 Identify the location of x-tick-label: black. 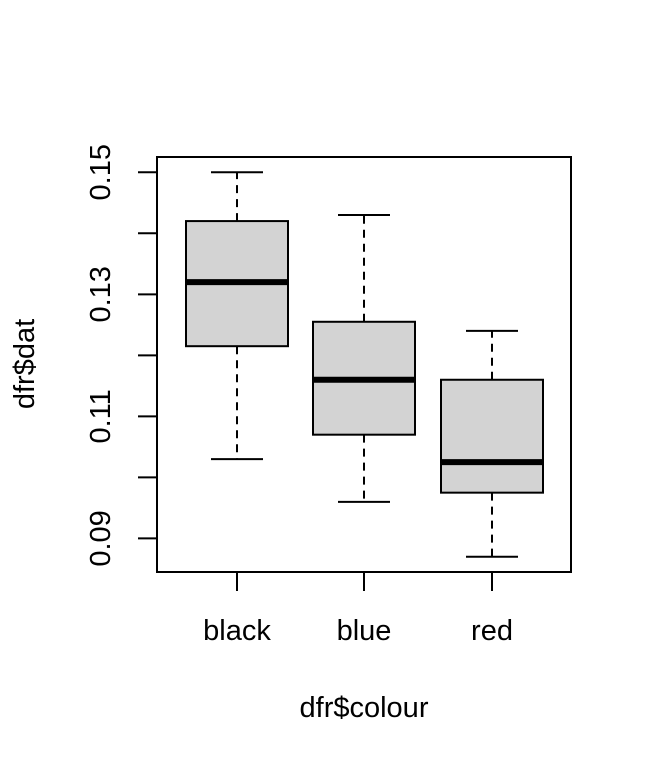
(237, 631).